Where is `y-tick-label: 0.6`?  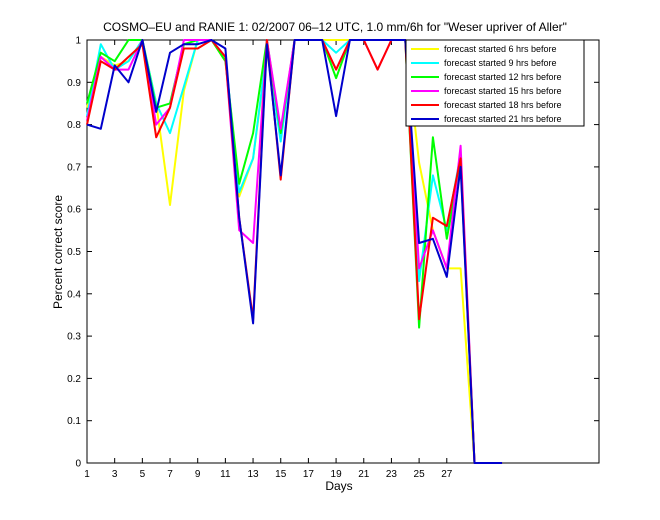 y-tick-label: 0.6 is located at coordinates (74, 210).